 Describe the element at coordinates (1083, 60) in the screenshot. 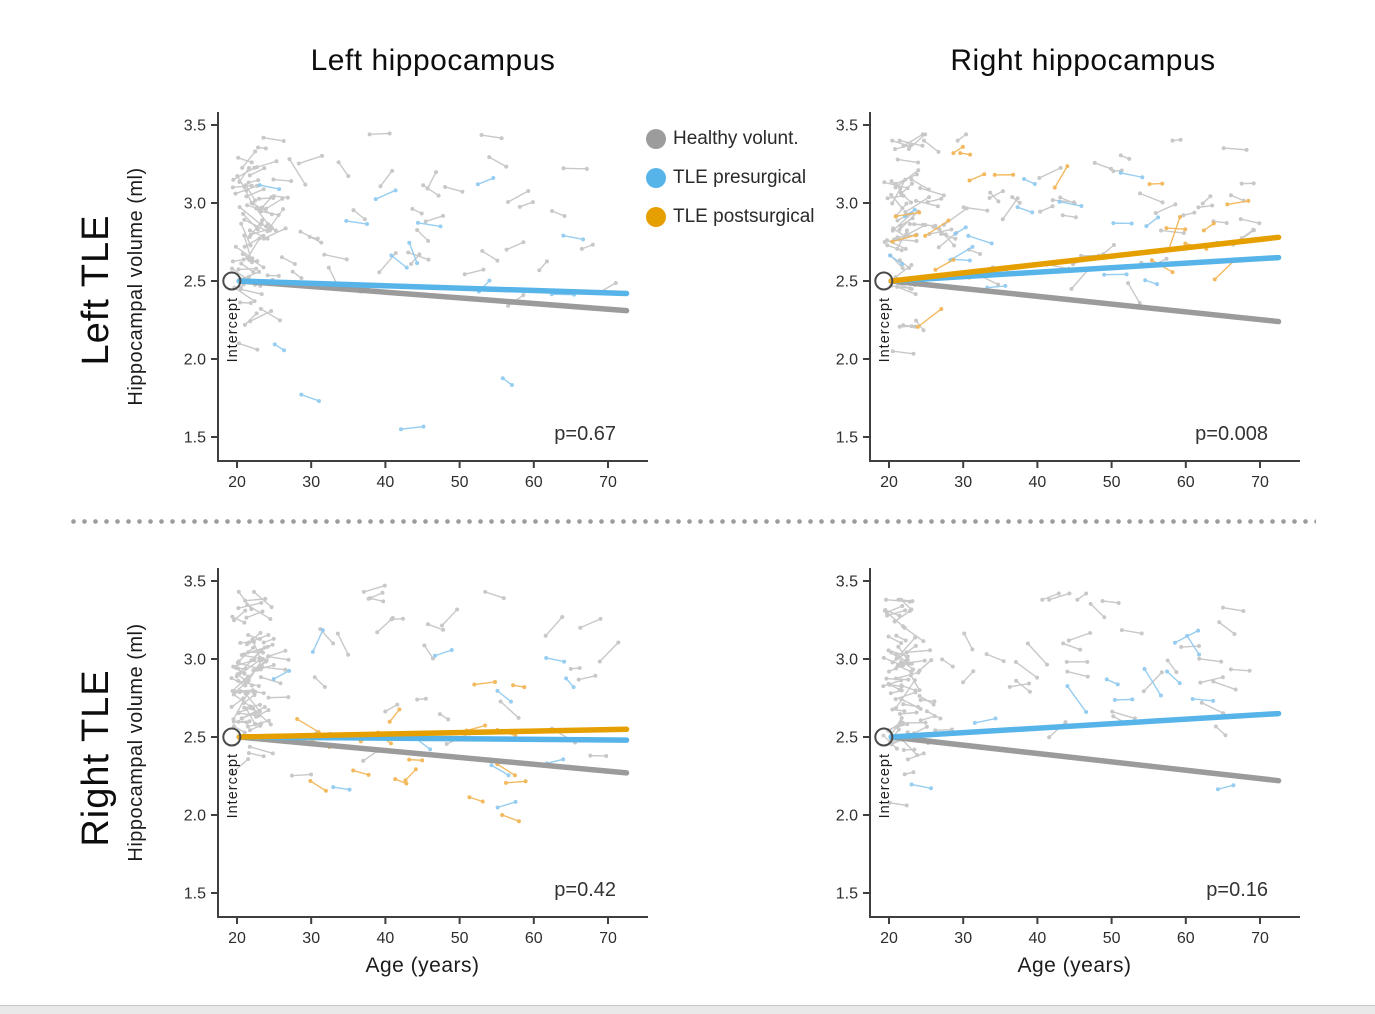

I see `column-title-right-hippocampus: Right hippocampus` at that location.